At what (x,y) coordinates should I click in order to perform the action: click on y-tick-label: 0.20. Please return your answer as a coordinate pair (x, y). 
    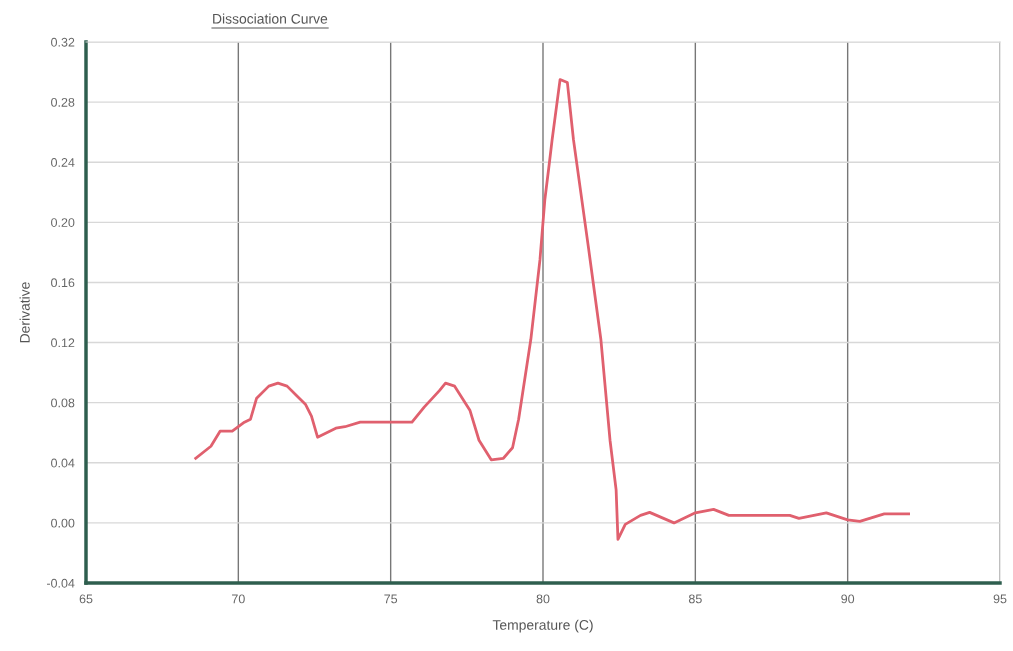
    Looking at the image, I should click on (63, 222).